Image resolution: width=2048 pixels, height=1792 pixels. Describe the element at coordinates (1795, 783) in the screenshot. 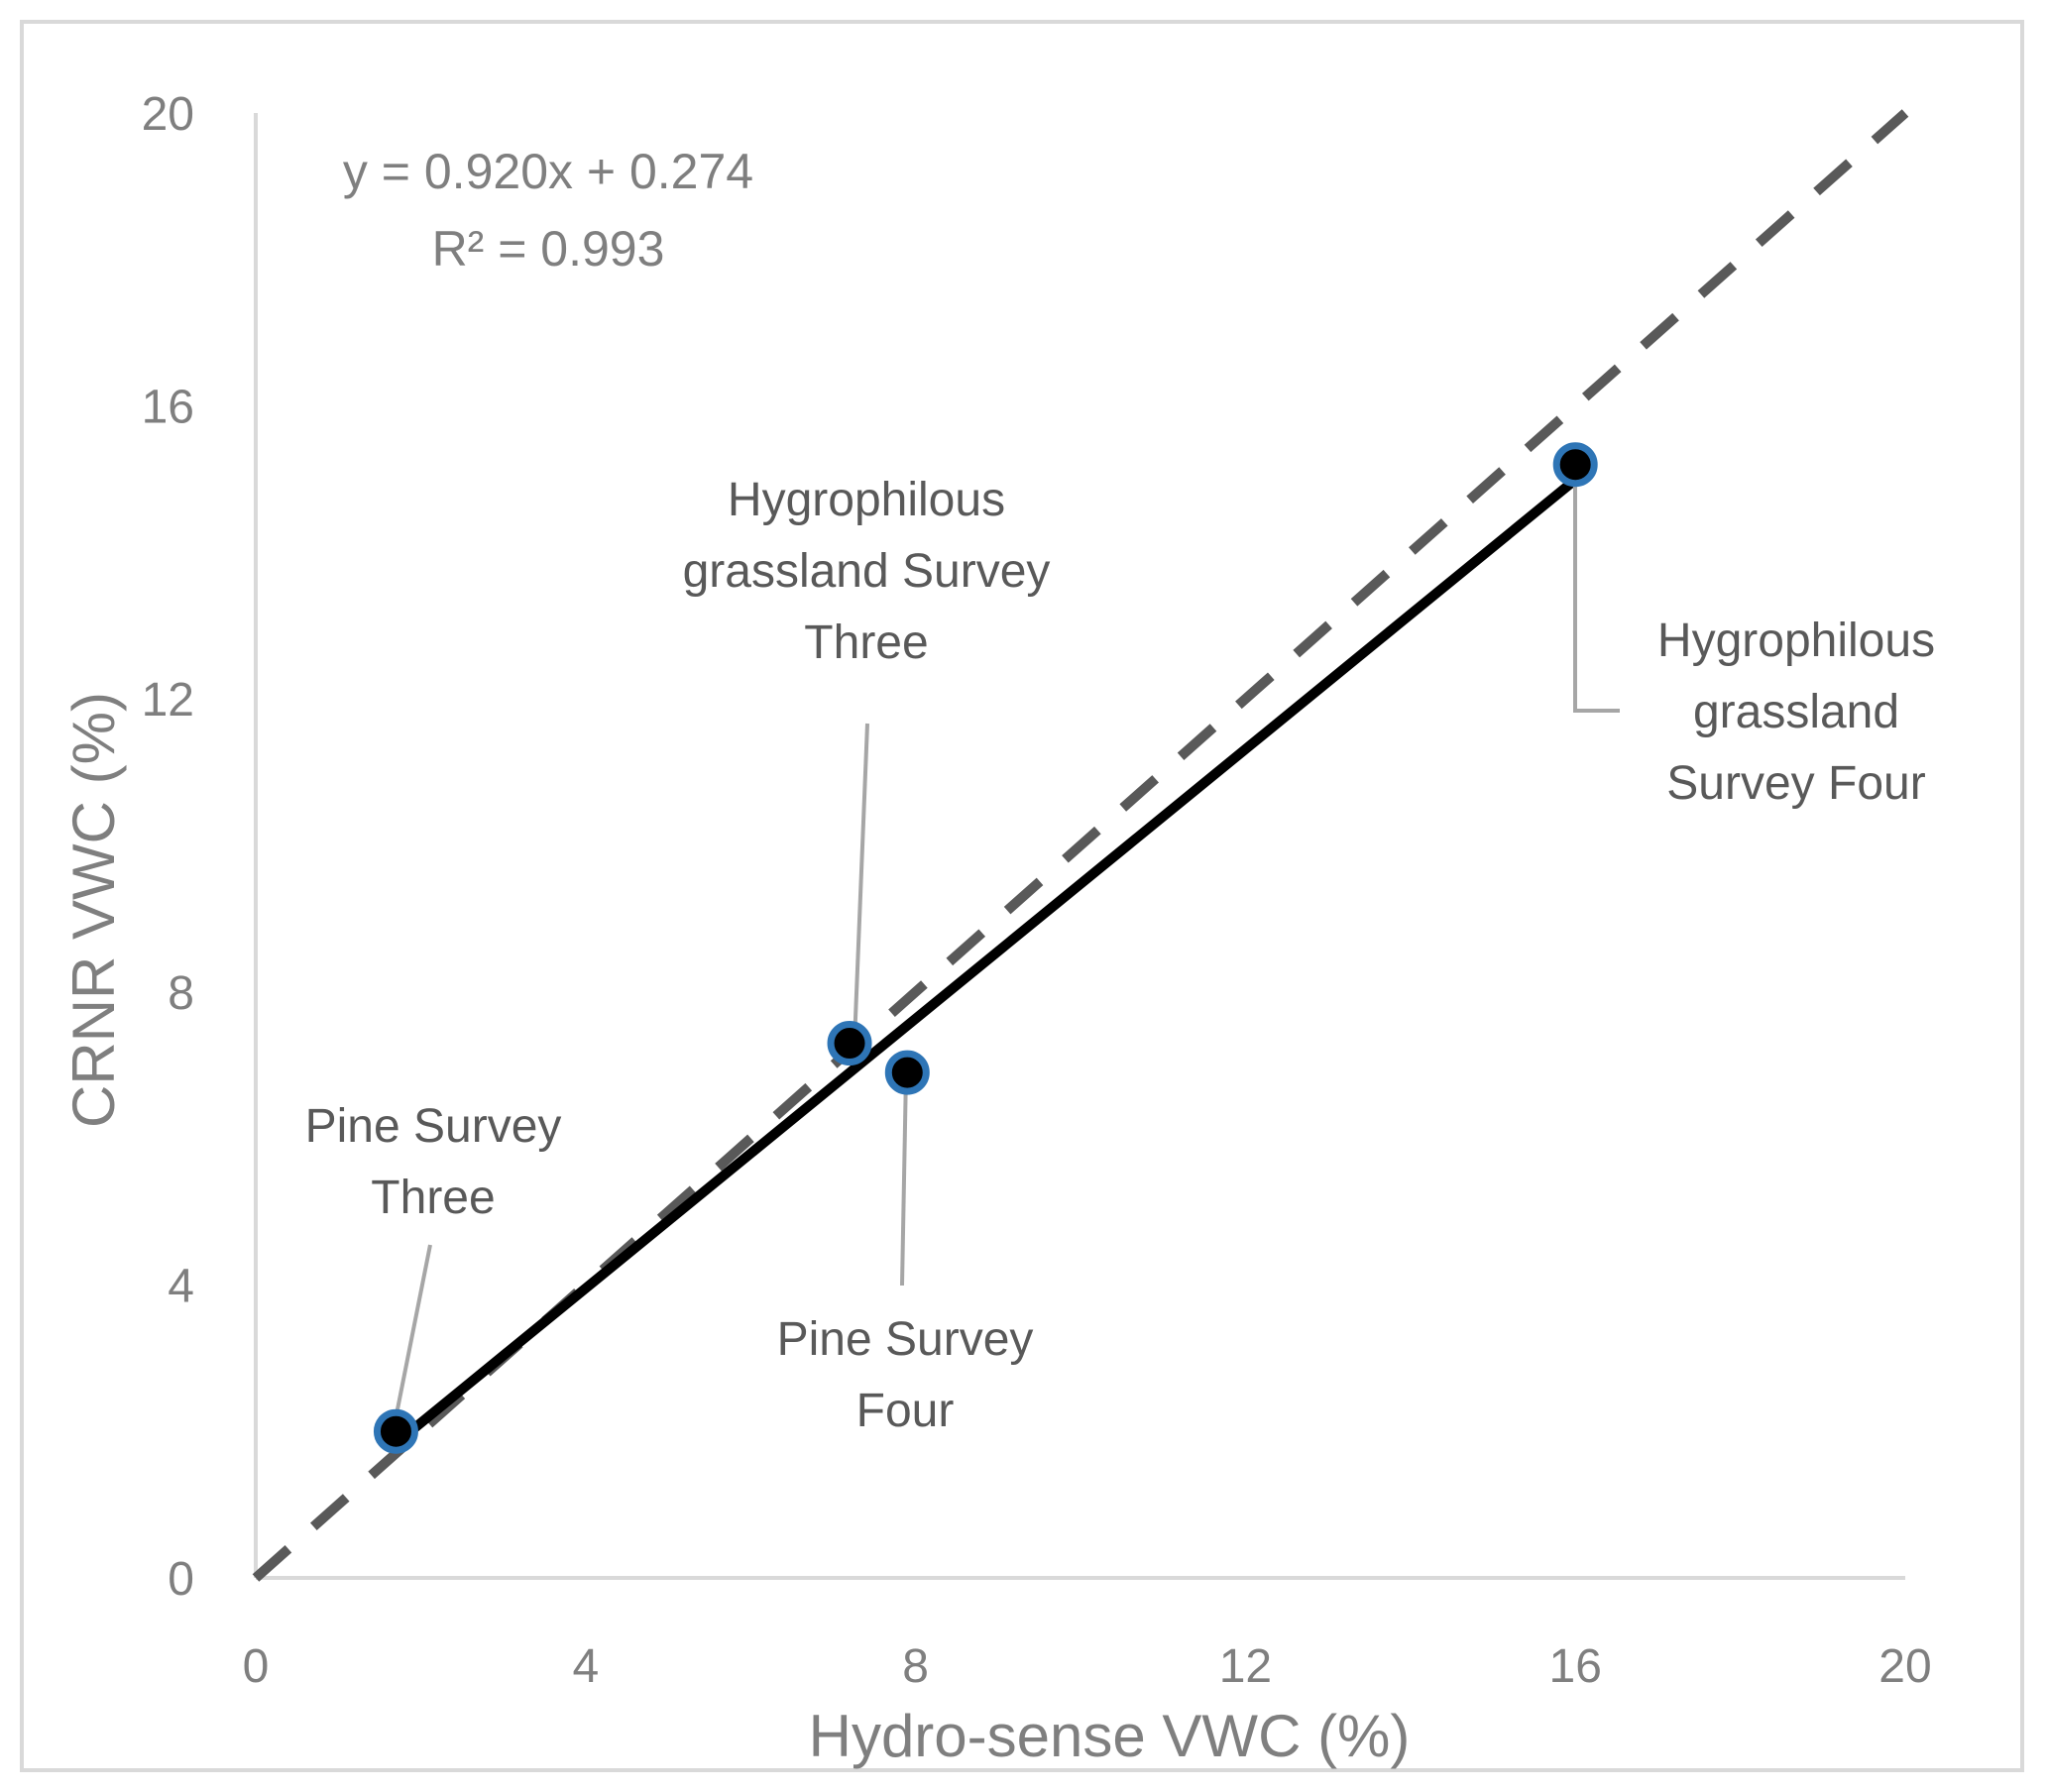

I see `data-label-line: Survey Four` at that location.